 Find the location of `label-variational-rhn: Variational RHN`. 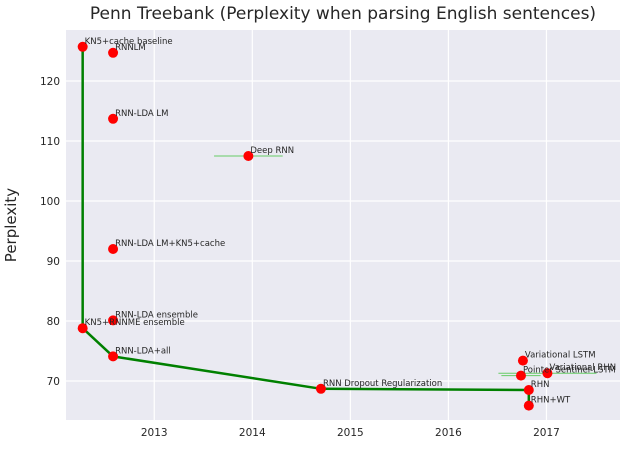

label-variational-rhn: Variational RHN is located at coordinates (582, 368).